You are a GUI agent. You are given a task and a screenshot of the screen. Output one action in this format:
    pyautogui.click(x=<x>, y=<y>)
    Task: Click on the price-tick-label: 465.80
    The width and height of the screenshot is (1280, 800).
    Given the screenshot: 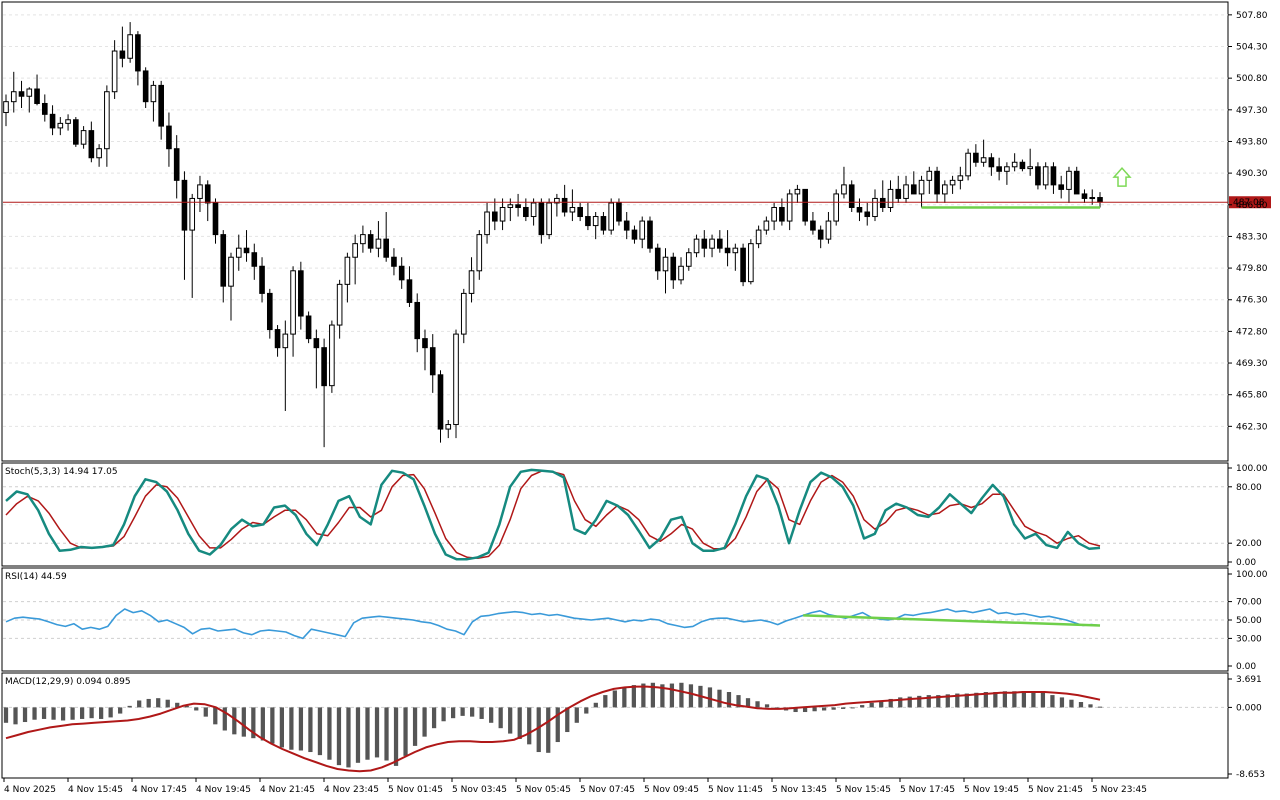 What is the action you would take?
    pyautogui.click(x=1252, y=396)
    